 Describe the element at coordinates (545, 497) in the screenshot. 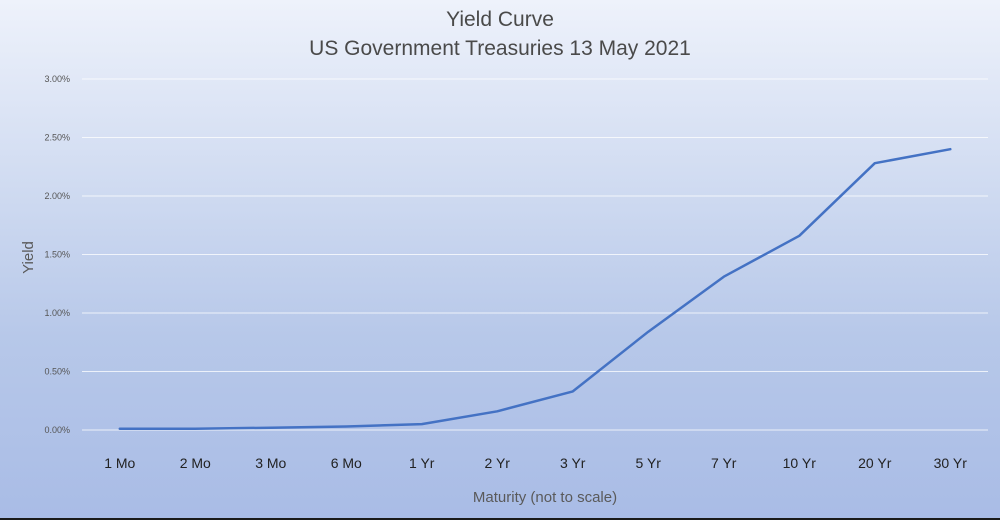

I see `x-axis-title: Maturity (not to scale)` at that location.